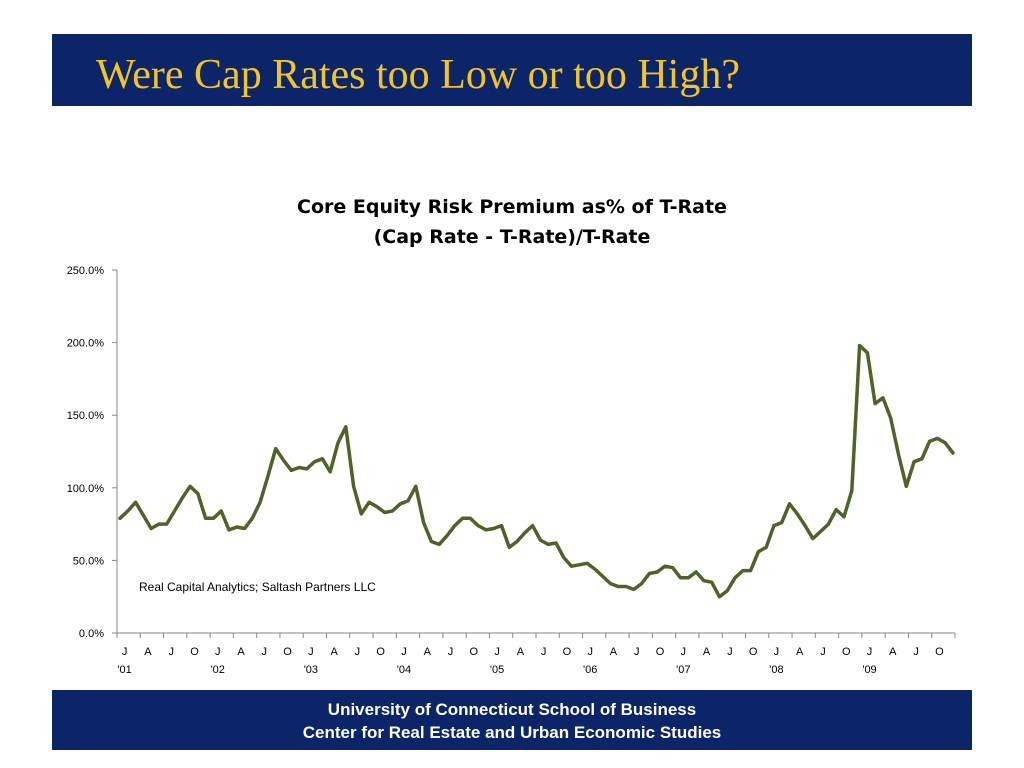  Describe the element at coordinates (497, 670) in the screenshot. I see `x-year-label: '05` at that location.